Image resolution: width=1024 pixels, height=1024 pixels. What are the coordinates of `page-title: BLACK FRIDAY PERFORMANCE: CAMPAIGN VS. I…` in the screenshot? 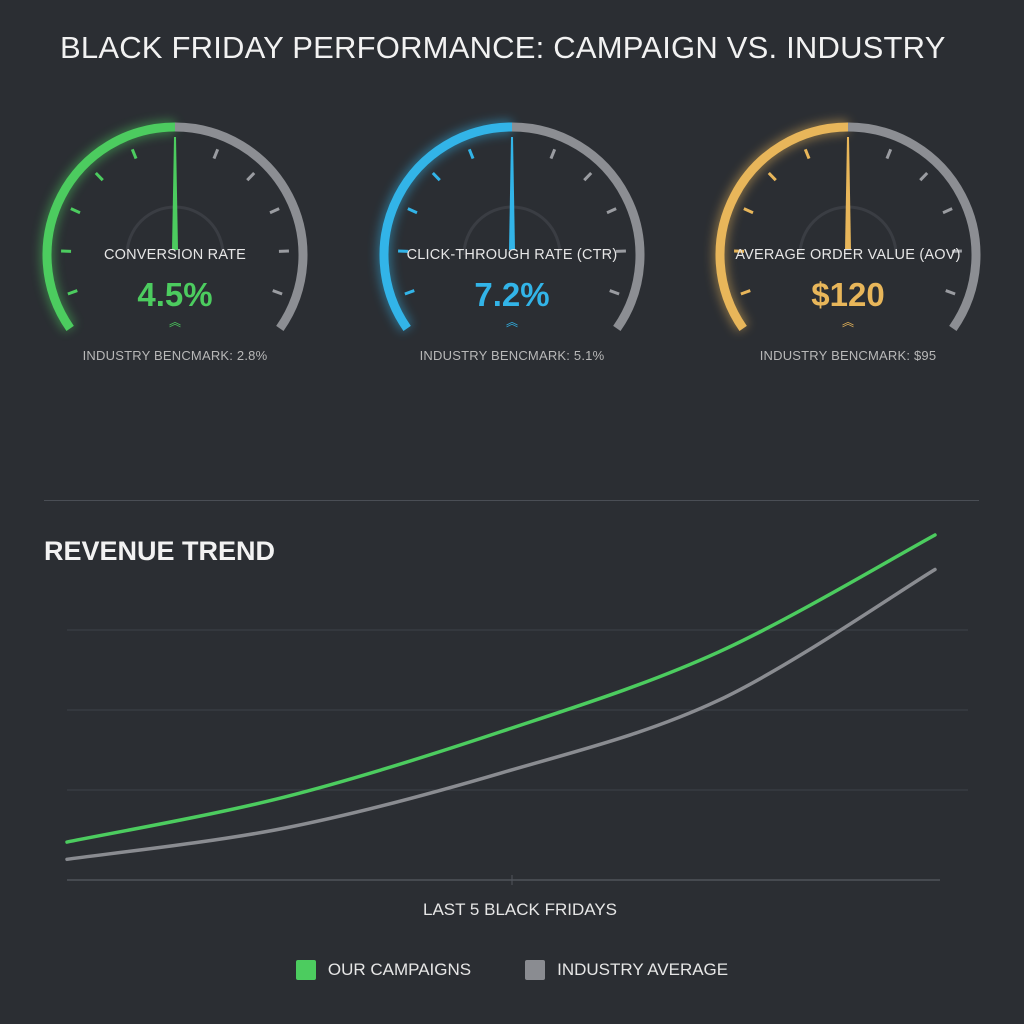 It's located at (503, 47).